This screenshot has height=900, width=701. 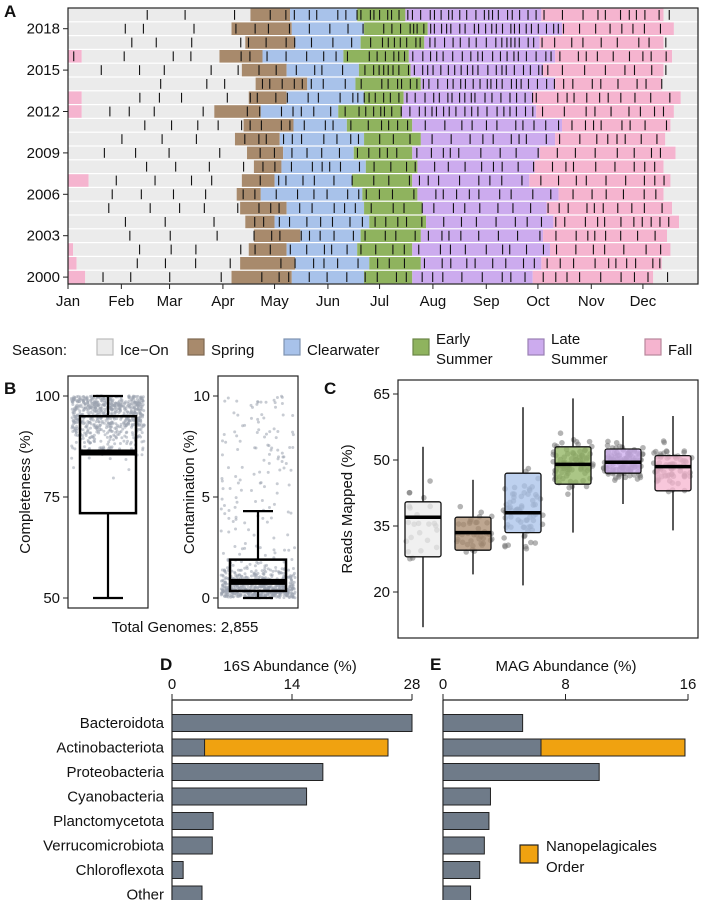 What do you see at coordinates (468, 97) in the screenshot?
I see `season-bar-late-summer-2013` at bounding box center [468, 97].